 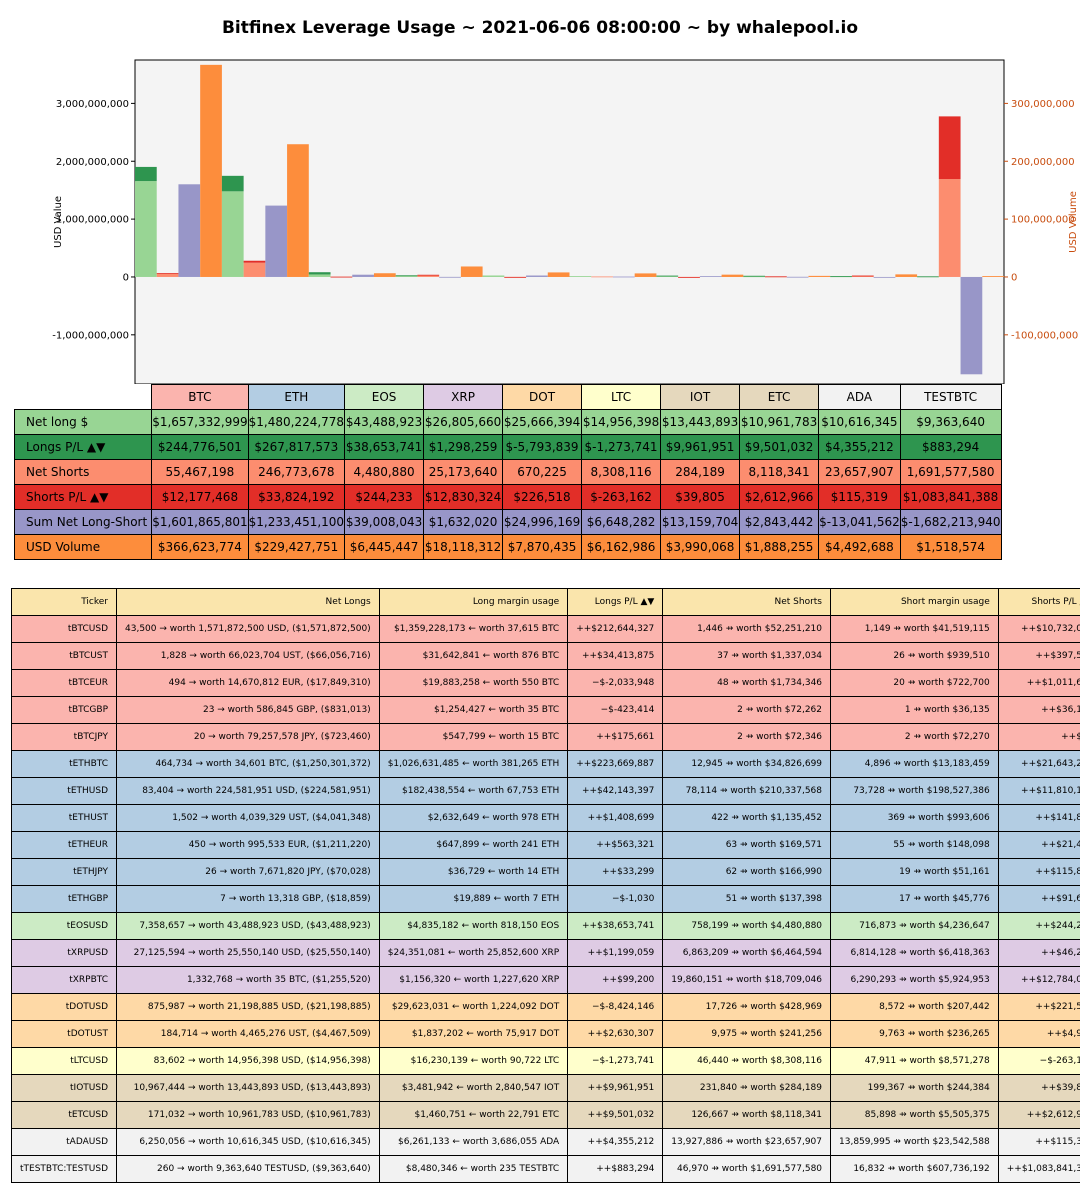 What do you see at coordinates (859, 397) in the screenshot?
I see `summary-col-header: ADA` at bounding box center [859, 397].